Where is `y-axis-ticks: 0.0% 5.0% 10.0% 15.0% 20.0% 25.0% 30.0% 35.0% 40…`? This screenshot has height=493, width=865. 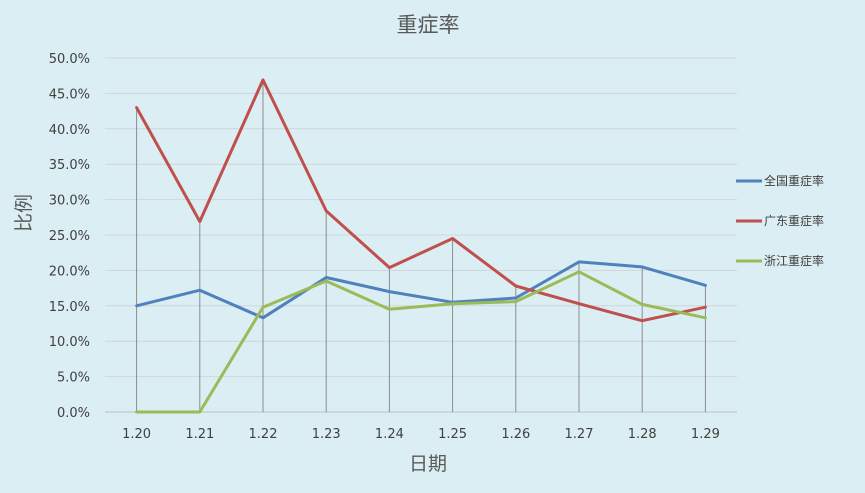 y-axis-ticks: 0.0% 5.0% 10.0% 15.0% 20.0% 25.0% 30.0% 35.0% 40… is located at coordinates (69, 236).